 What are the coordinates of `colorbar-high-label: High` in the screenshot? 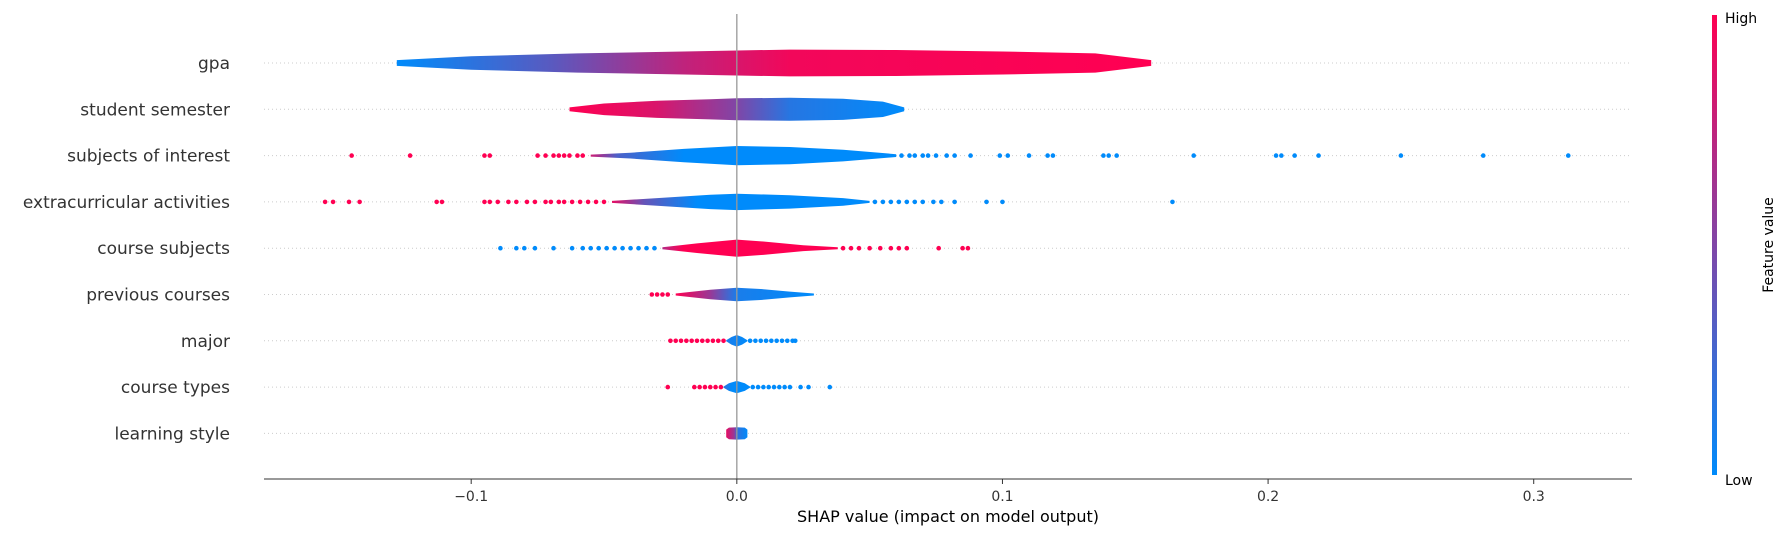 It's located at (1741, 19).